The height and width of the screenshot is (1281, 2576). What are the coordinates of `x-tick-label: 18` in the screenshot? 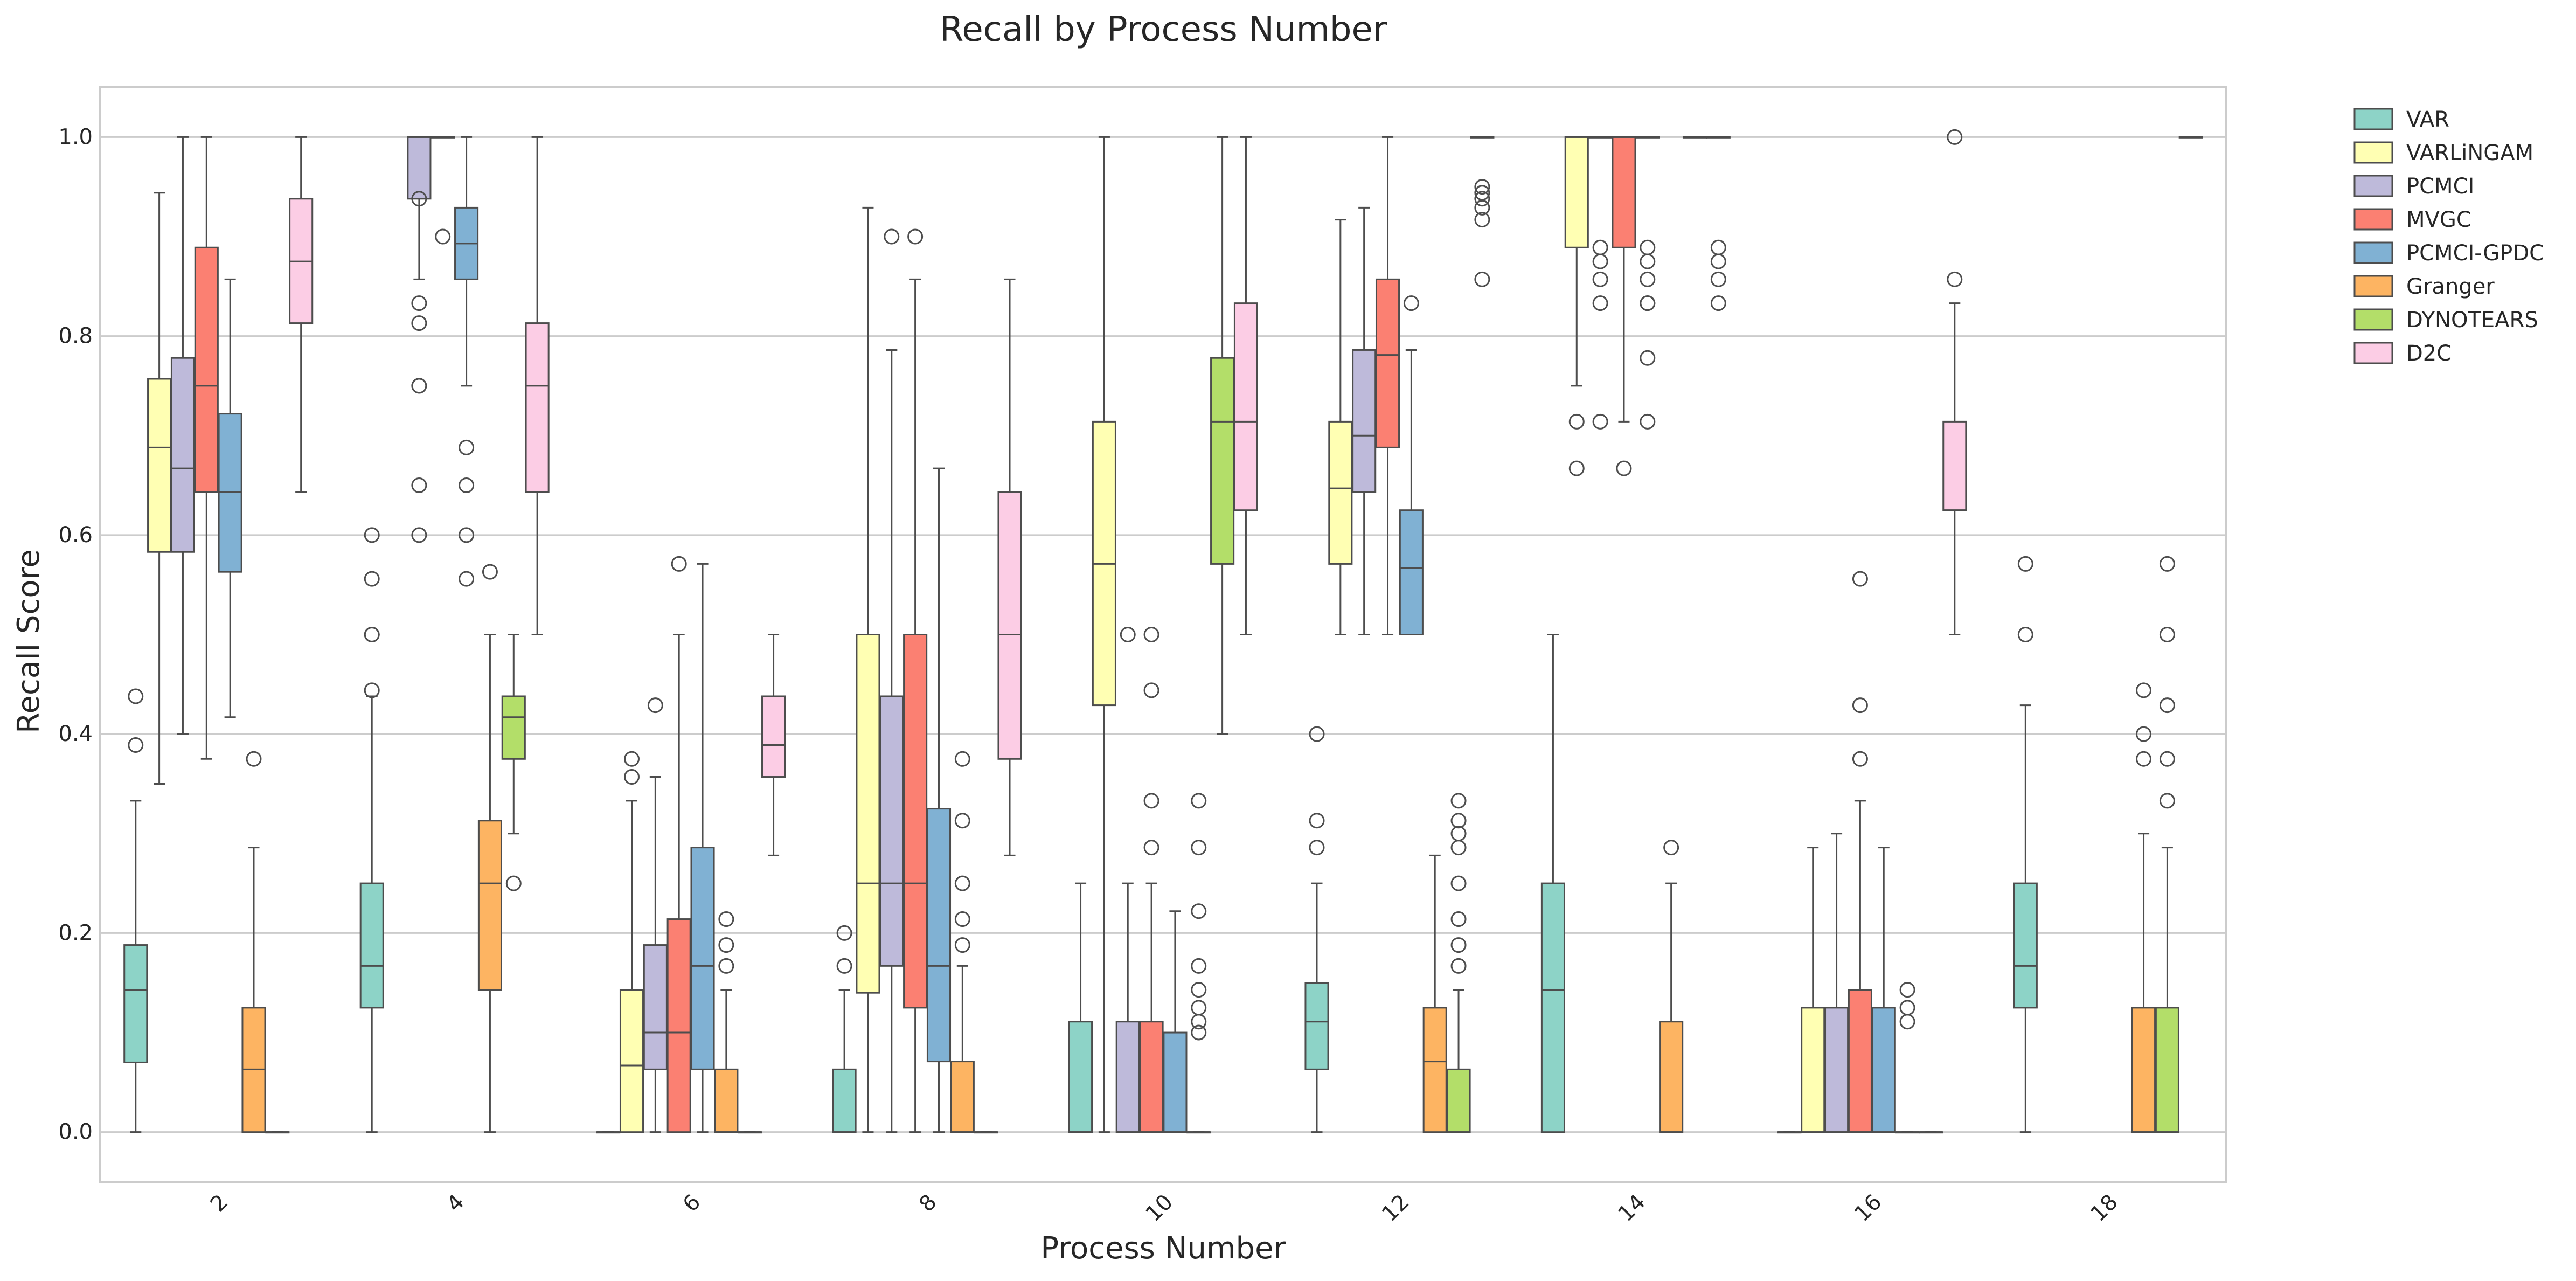 It's located at (2104, 1208).